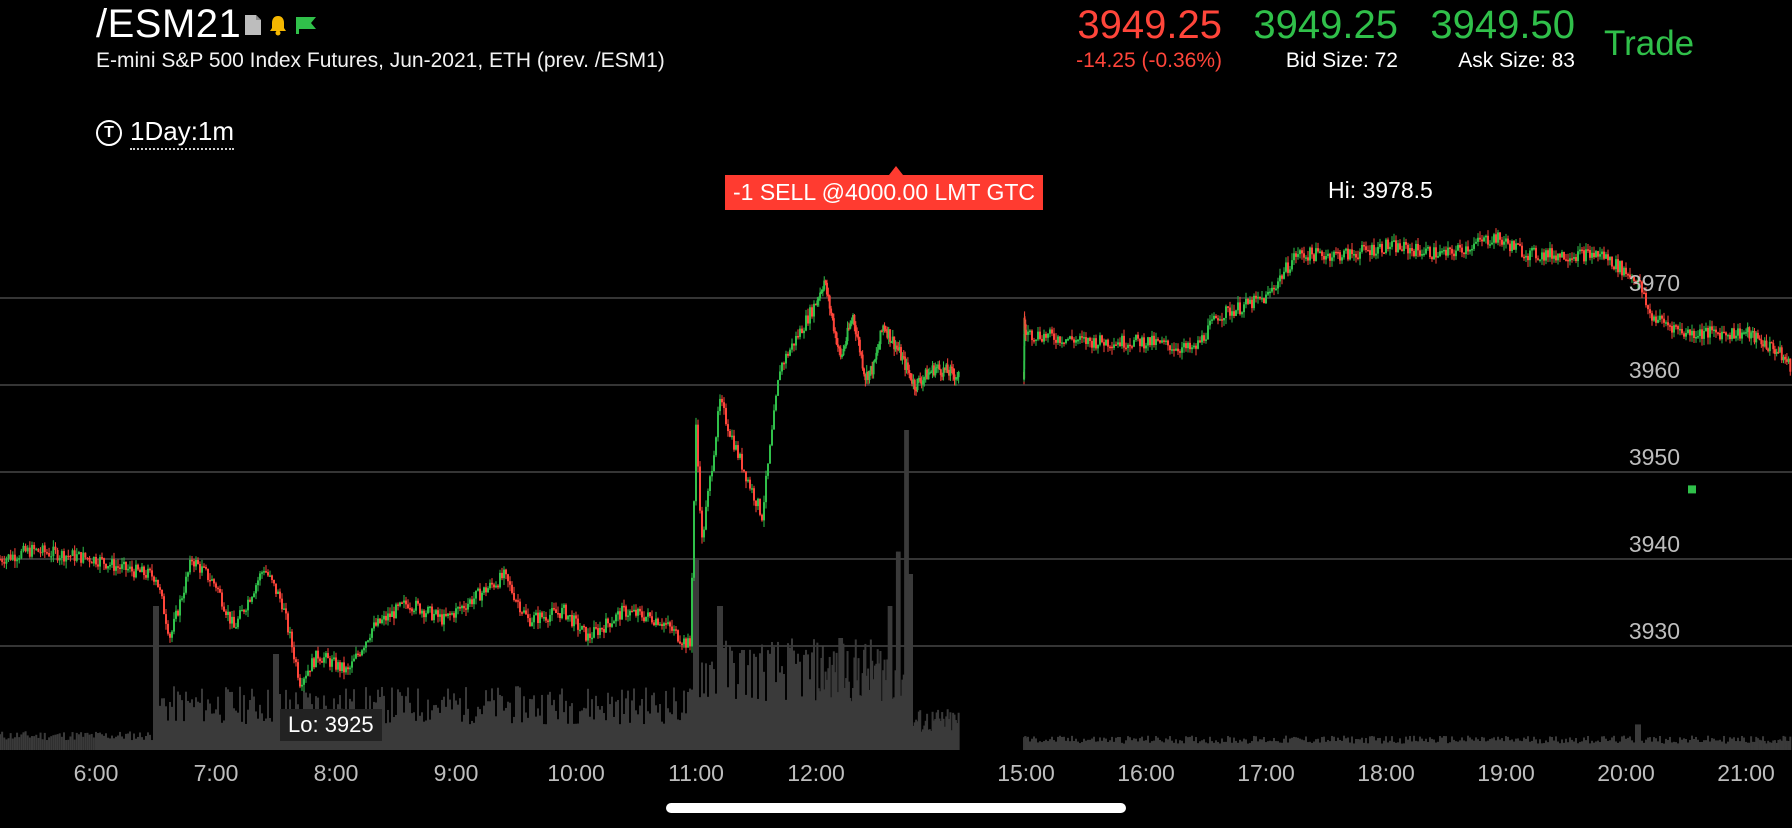  What do you see at coordinates (306, 27) in the screenshot?
I see `flag-icon` at bounding box center [306, 27].